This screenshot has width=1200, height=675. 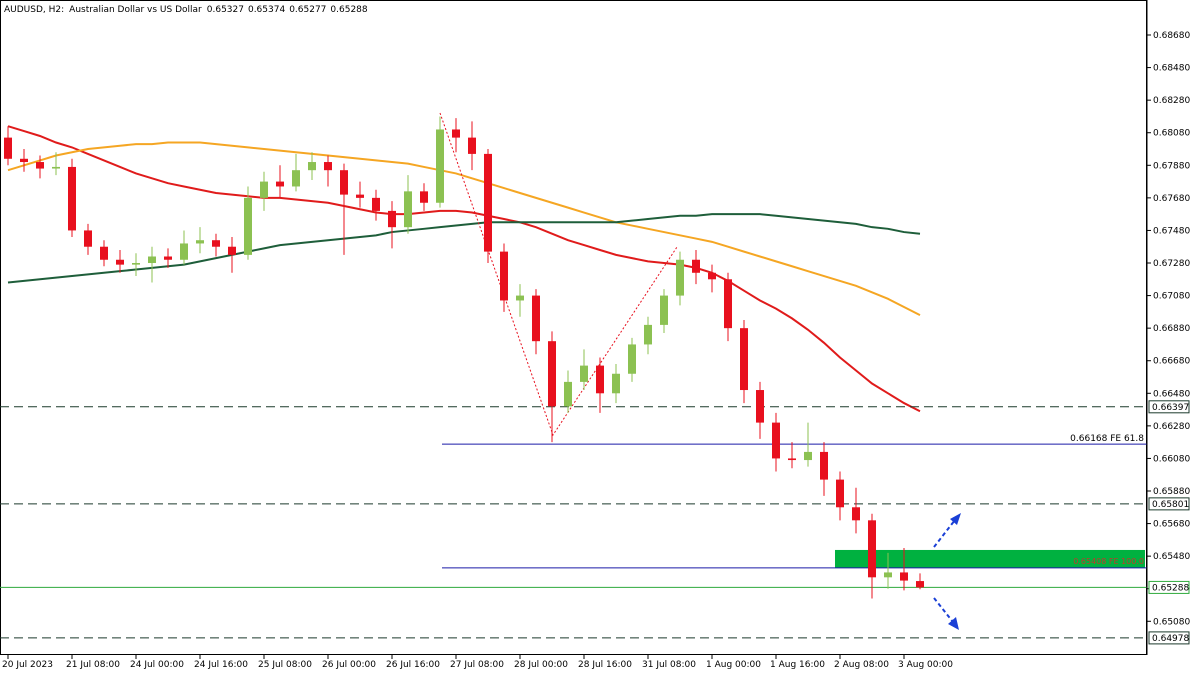 What do you see at coordinates (266, 10) in the screenshot?
I see `high: 0.65374` at bounding box center [266, 10].